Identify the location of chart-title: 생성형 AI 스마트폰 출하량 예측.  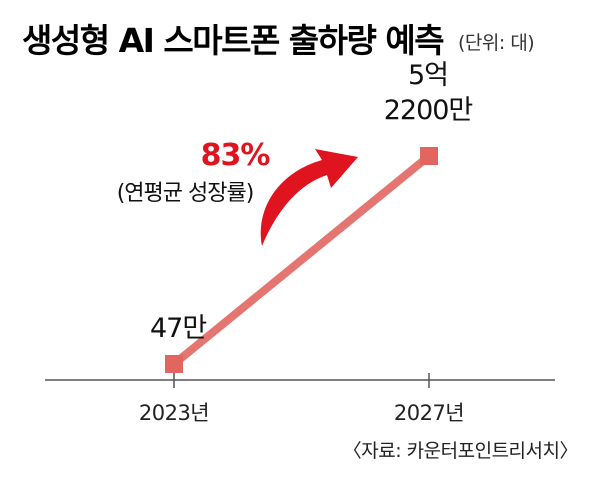
(233, 40).